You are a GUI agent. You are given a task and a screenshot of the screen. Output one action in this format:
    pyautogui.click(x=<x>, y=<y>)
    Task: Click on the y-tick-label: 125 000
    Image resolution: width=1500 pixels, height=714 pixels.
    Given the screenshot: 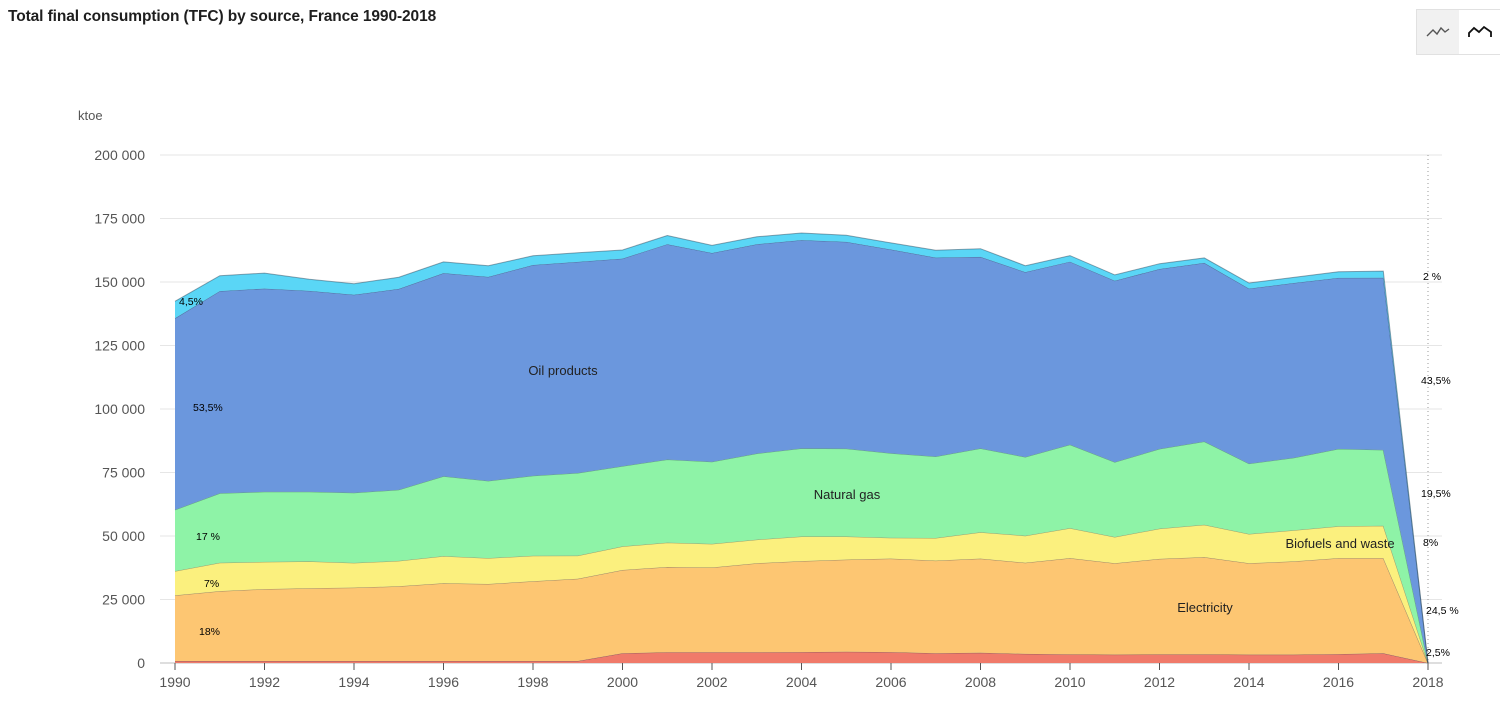 What is the action you would take?
    pyautogui.click(x=119, y=346)
    